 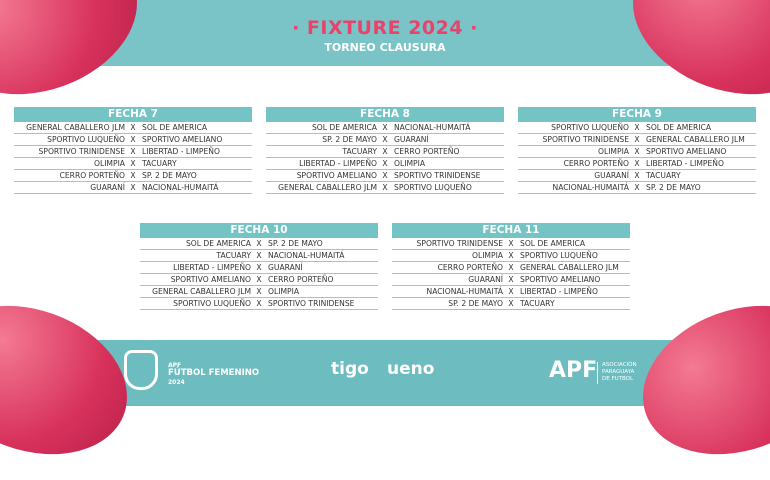 I want to click on asociacion-line-2: PARAGUAYA, so click(x=618, y=372).